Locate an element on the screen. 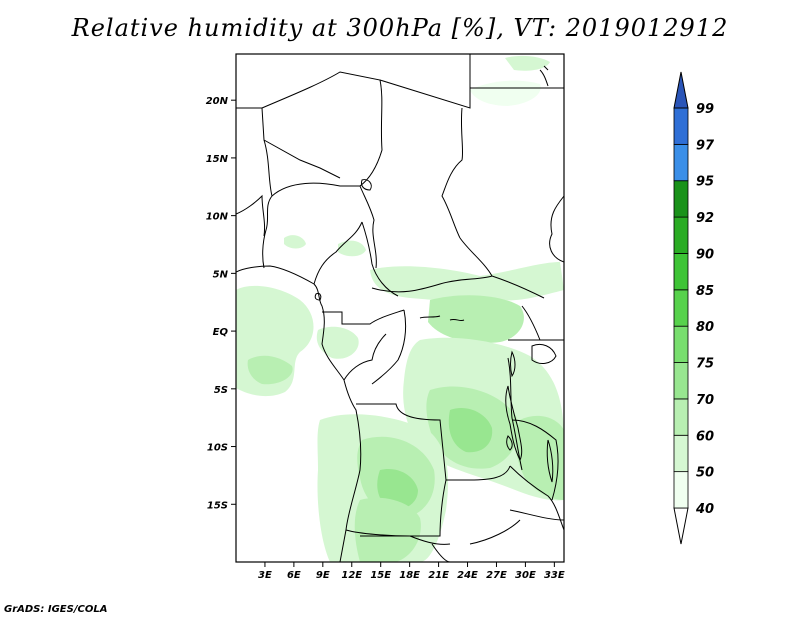 The image size is (800, 618). lon-tick-label: 3E is located at coordinates (265, 575).